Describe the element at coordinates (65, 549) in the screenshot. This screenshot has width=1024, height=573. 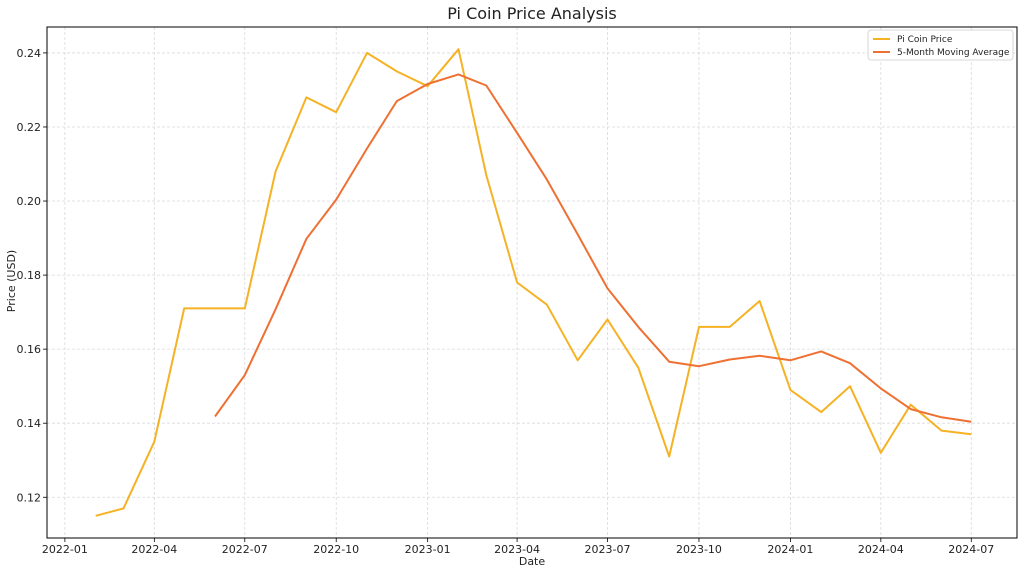
I see `x-tick-label: 2022-01` at that location.